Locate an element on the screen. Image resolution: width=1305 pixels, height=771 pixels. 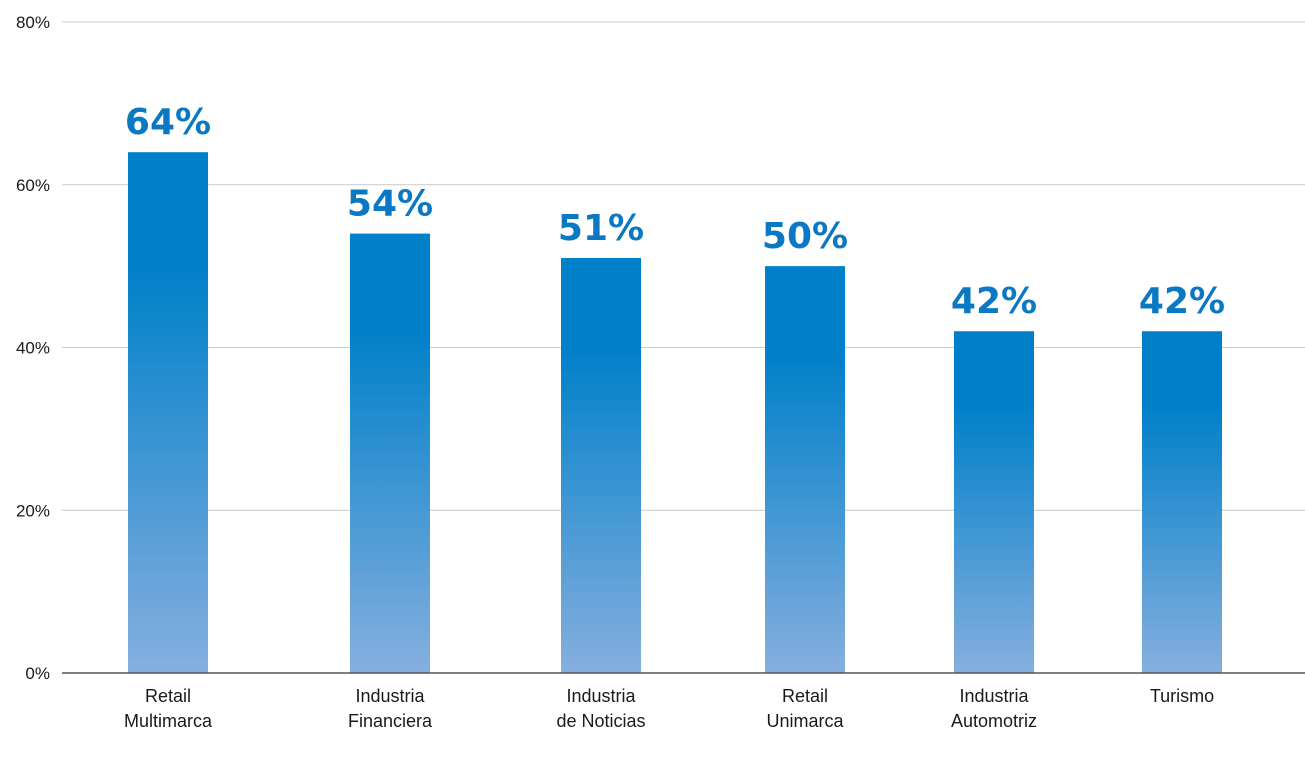
x-tick-label: Industria de Noticias is located at coordinates (600, 708).